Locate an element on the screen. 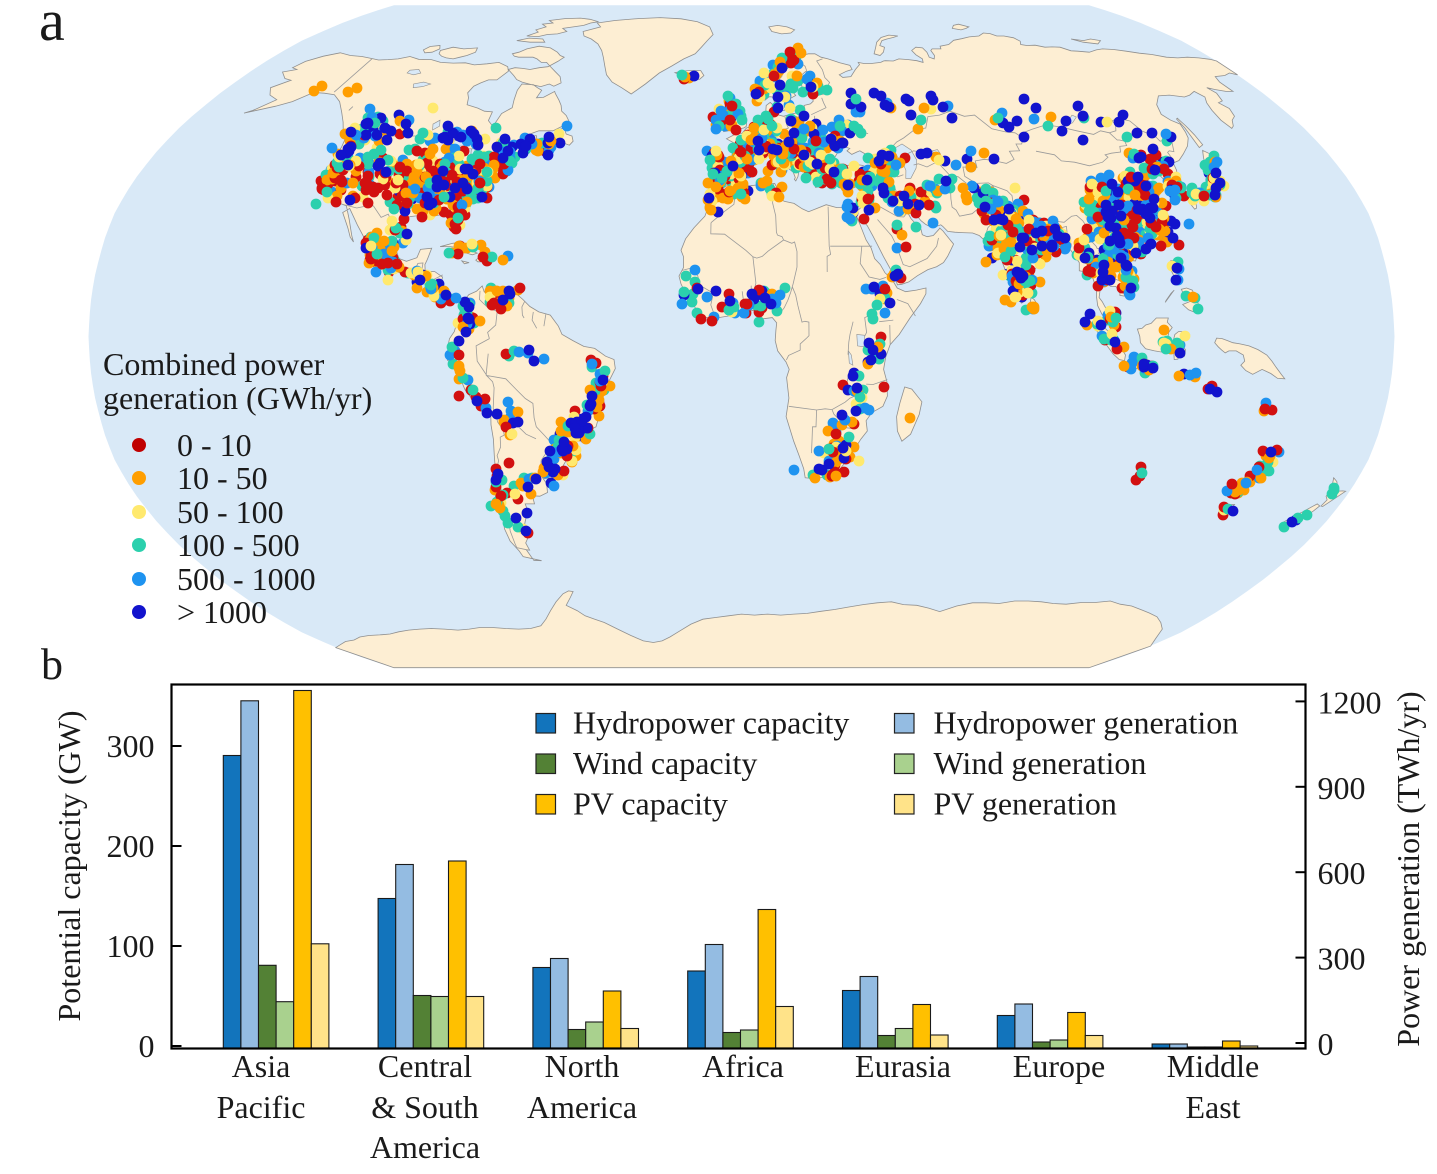 The width and height of the screenshot is (1437, 1174). svg-text: 900 is located at coordinates (1342, 788).